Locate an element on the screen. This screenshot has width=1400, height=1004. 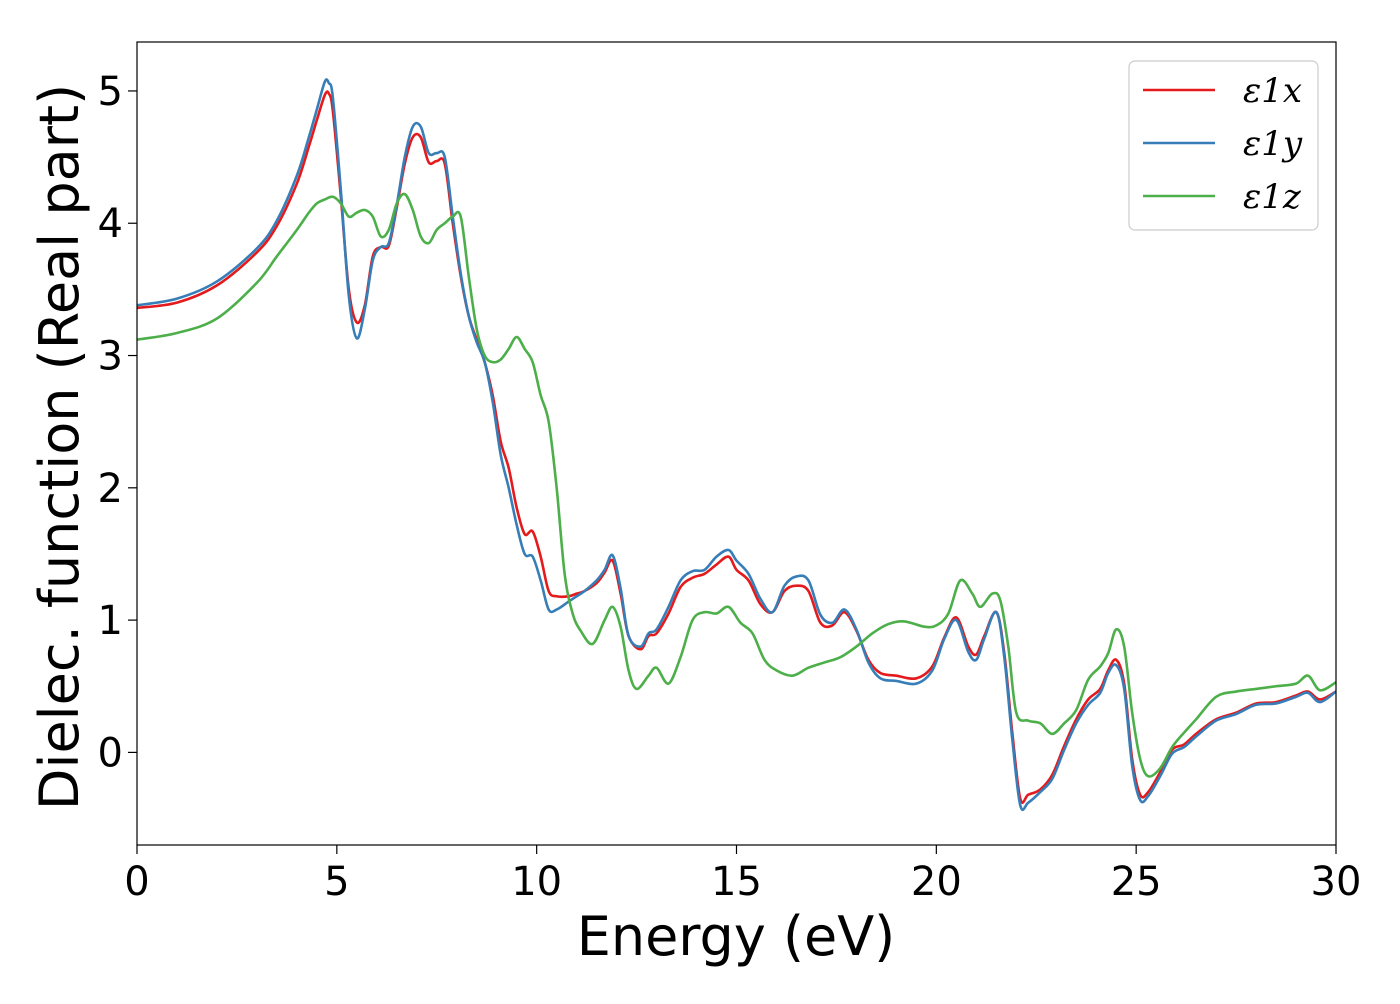
legend-label-1: ε1x is located at coordinates (1272, 91).